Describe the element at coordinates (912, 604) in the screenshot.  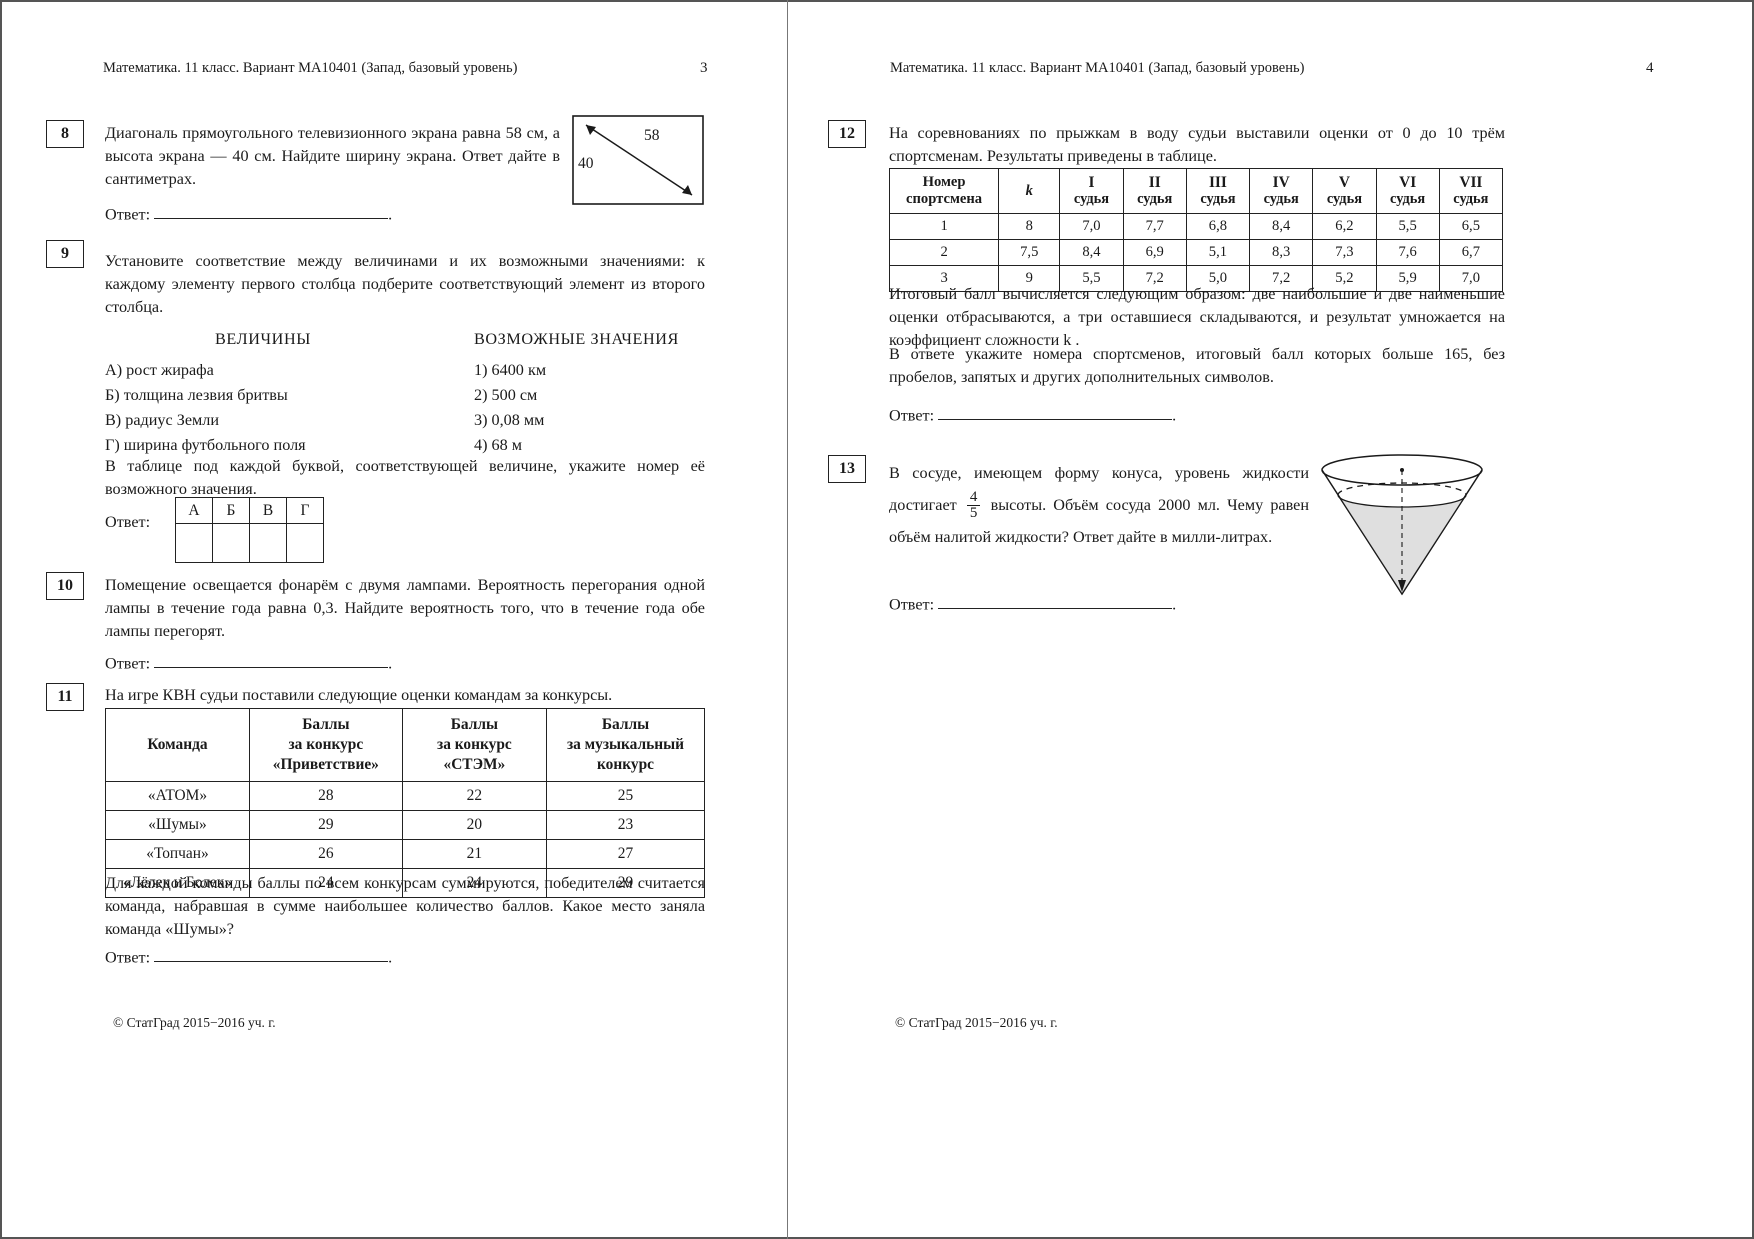
I see `answer-label-13: Ответ:` at that location.